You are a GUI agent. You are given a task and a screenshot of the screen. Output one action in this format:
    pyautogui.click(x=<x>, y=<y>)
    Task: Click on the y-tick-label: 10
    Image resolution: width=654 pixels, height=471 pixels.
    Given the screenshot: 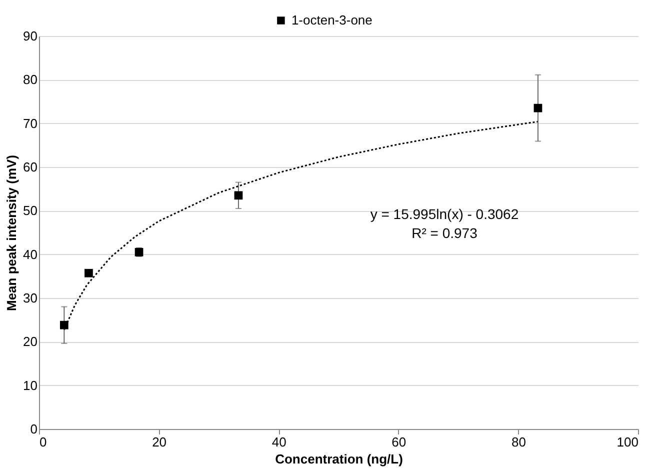 What is the action you would take?
    pyautogui.click(x=30, y=385)
    